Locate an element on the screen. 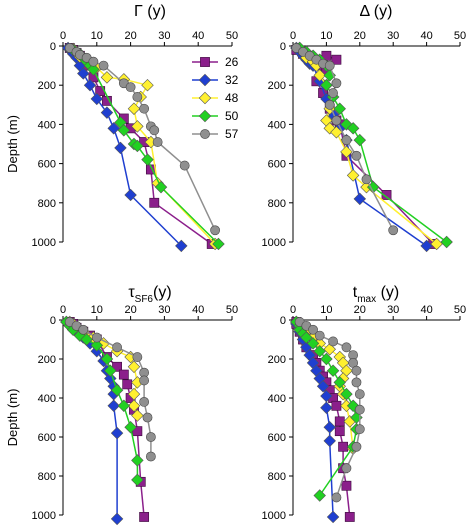 Image resolution: width=474 pixels, height=530 pixels. legend-label: 50 is located at coordinates (232, 116).